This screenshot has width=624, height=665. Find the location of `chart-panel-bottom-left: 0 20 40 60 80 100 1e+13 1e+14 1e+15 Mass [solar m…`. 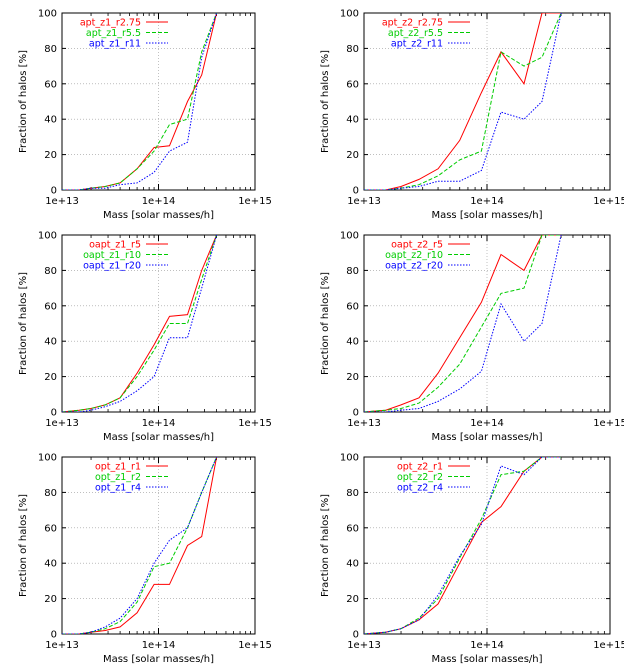

chart-panel-bottom-left: 0 20 40 60 80 100 1e+13 1e+14 1e+15 Mass [solar m… is located at coordinates (145, 559).